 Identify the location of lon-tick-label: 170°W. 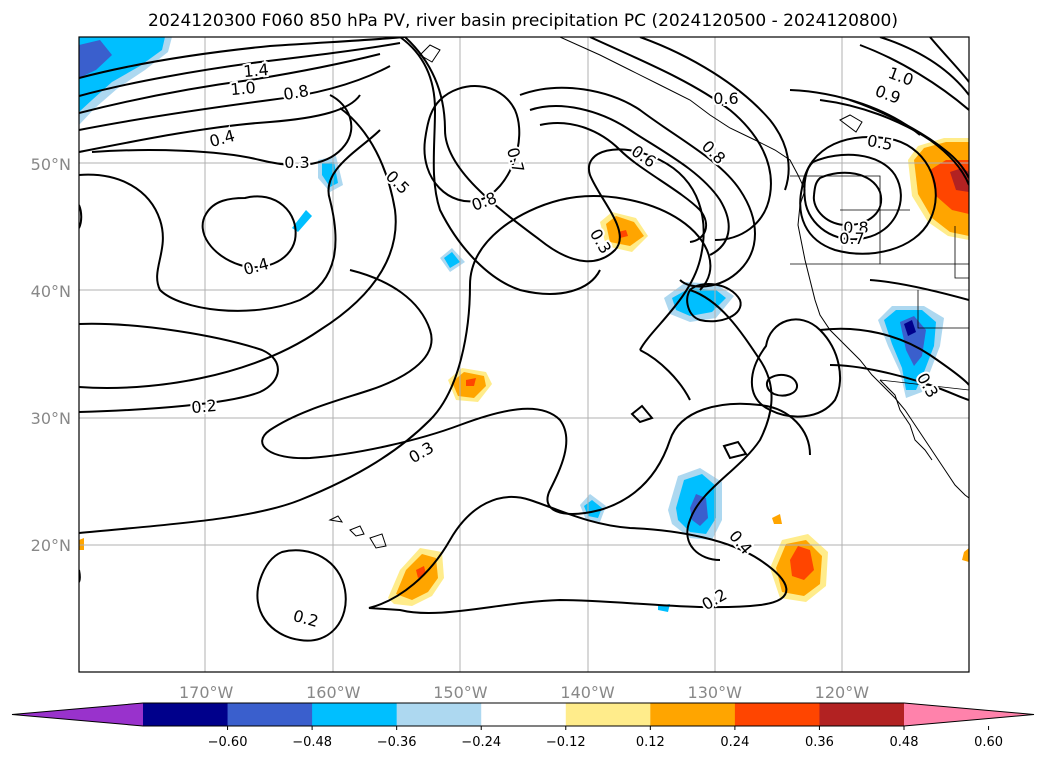
(206, 692).